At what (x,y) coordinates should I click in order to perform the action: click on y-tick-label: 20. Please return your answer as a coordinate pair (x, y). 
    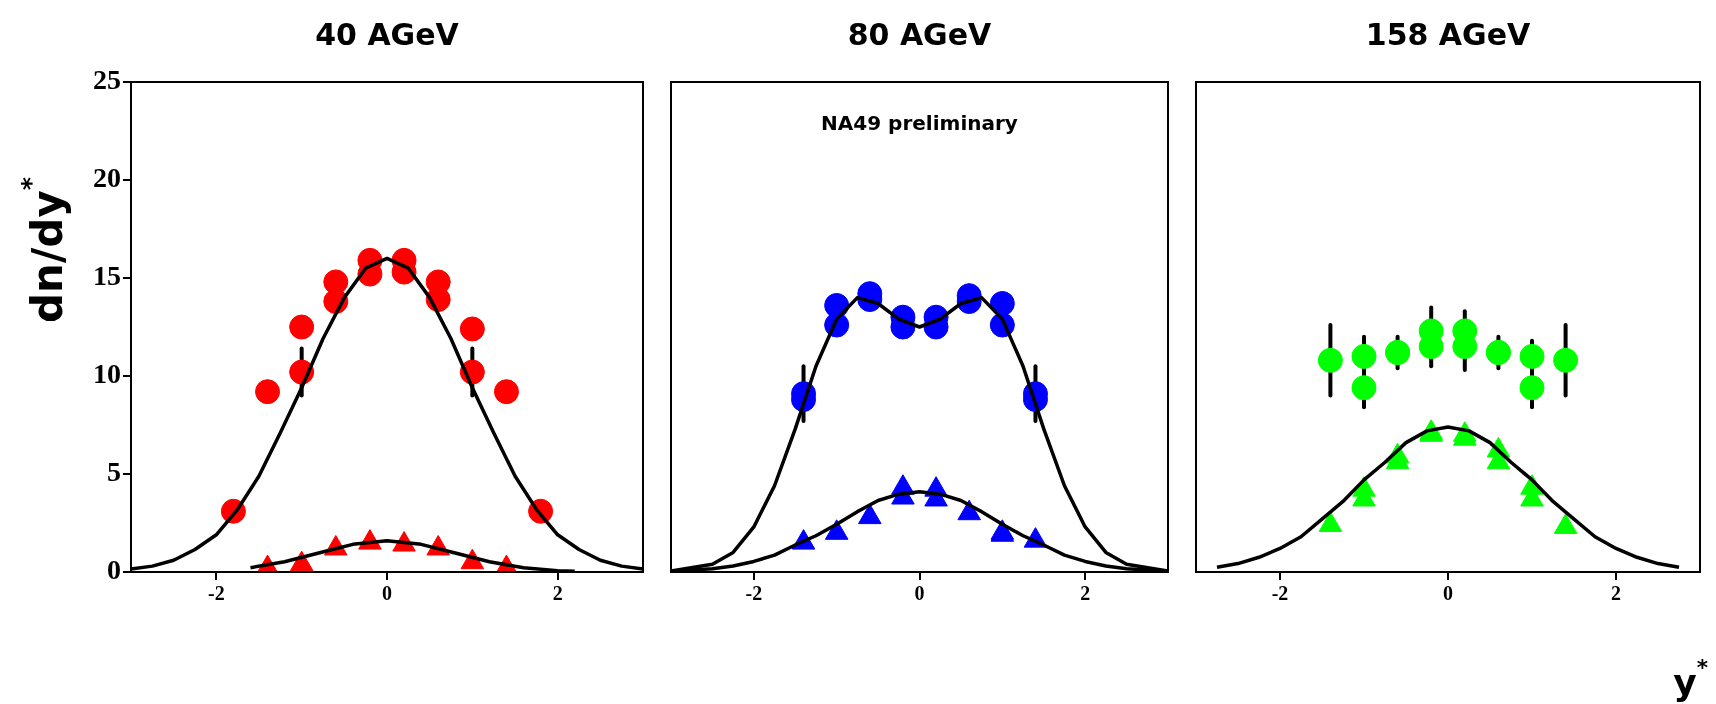
    Looking at the image, I should click on (107, 178).